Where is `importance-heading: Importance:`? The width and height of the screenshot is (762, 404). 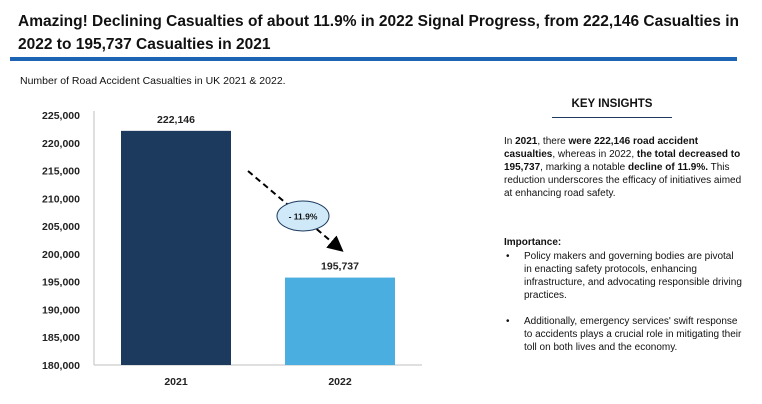
importance-heading: Importance: is located at coordinates (533, 242).